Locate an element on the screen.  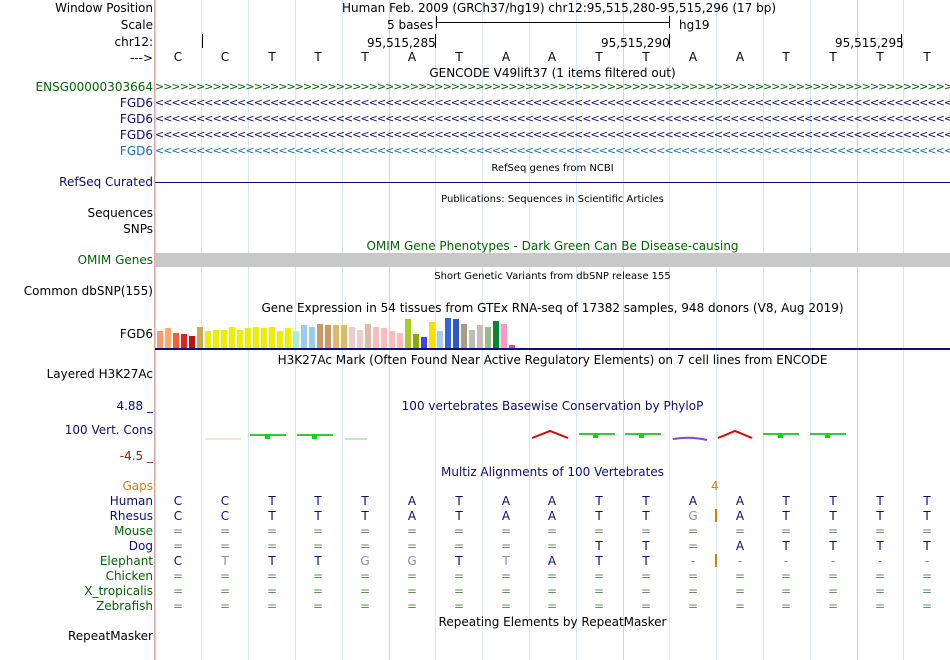
label-phylop: 100 Vert. Cons is located at coordinates (108, 430).